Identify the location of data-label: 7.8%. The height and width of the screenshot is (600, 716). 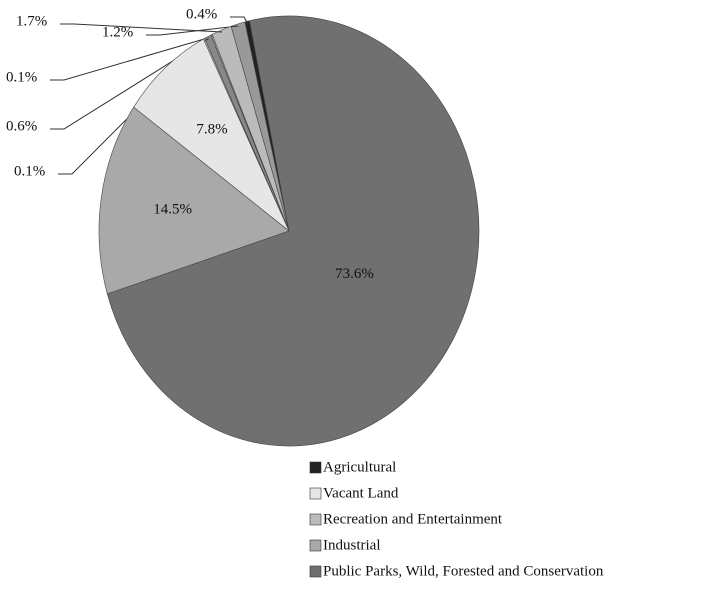
(211, 130).